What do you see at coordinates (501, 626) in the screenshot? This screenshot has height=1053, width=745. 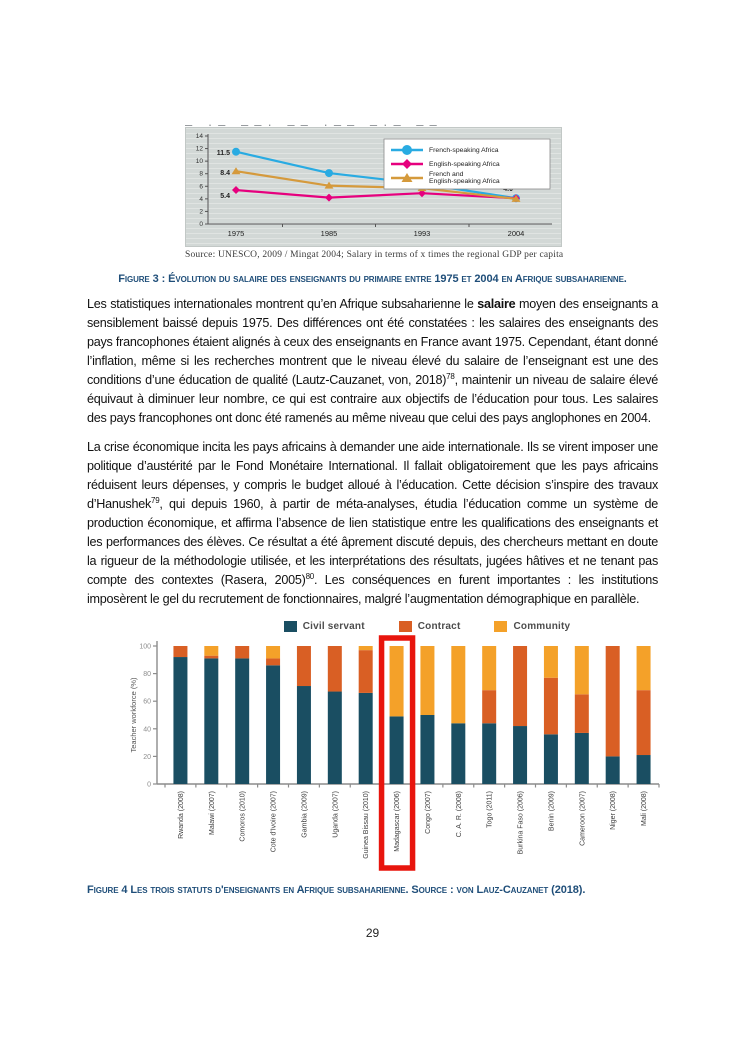 I see `community-swatch-icon` at bounding box center [501, 626].